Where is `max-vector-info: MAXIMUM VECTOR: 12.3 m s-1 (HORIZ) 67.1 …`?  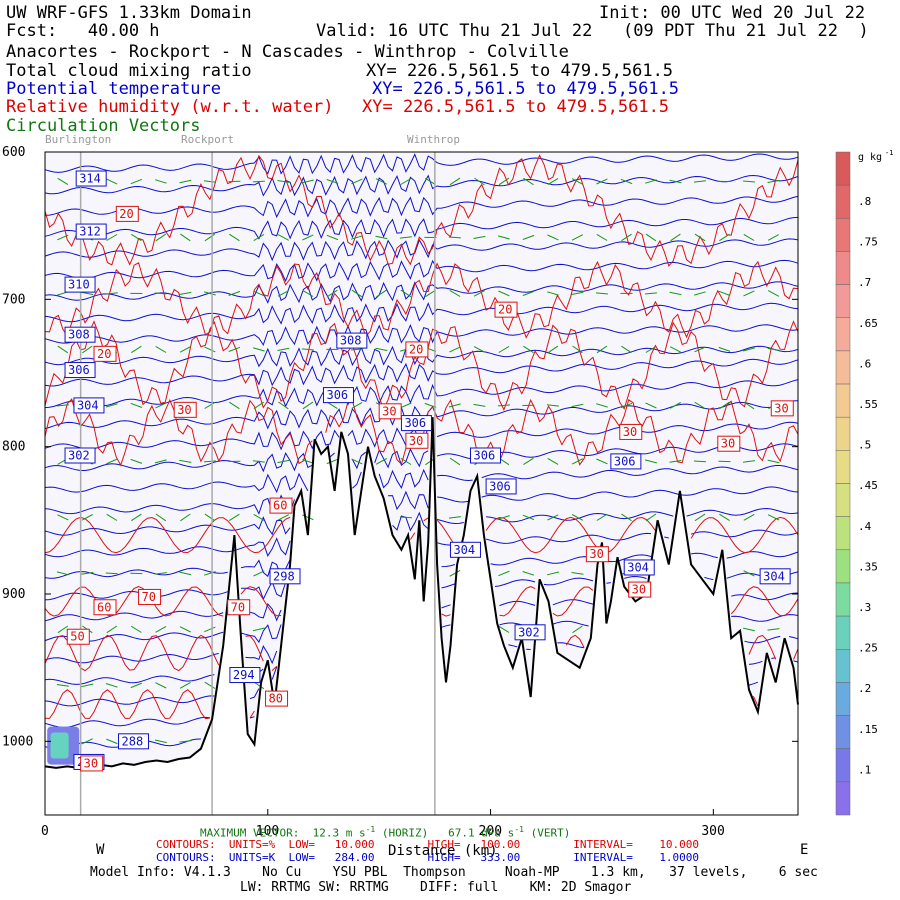 max-vector-info: MAXIMUM VECTOR: 12.3 m s-1 (HORIZ) 67.1 … is located at coordinates (385, 832).